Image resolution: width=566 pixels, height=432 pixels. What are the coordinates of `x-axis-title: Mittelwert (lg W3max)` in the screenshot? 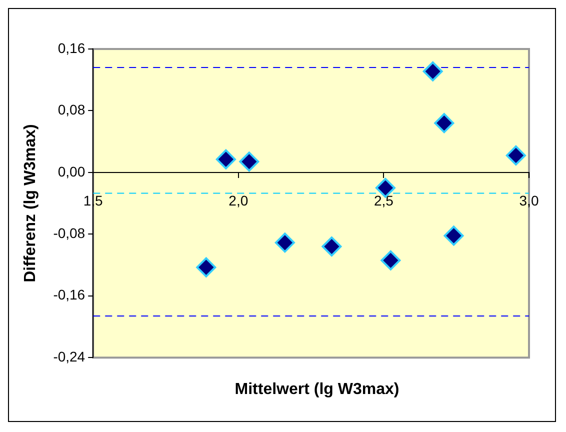 It's located at (317, 390).